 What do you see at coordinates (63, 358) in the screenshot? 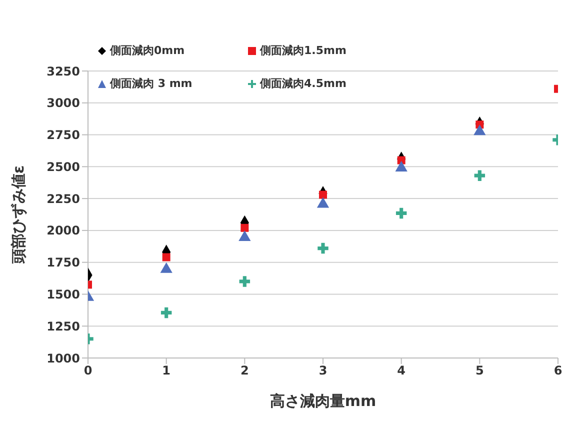
I see `y-tick-label: 1000` at bounding box center [63, 358].